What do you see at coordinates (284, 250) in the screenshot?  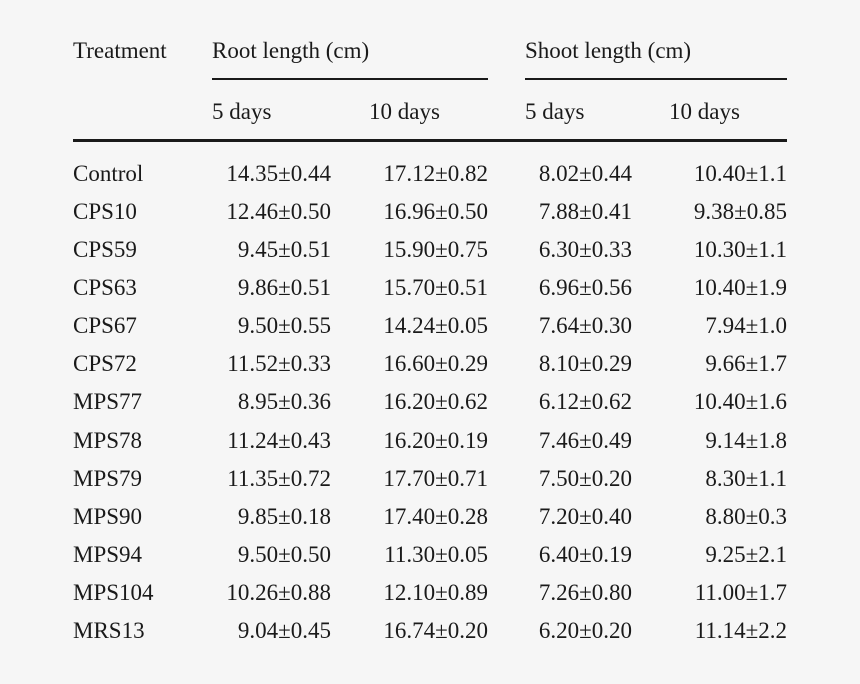 I see `cell-root5: 9.45±0.51` at bounding box center [284, 250].